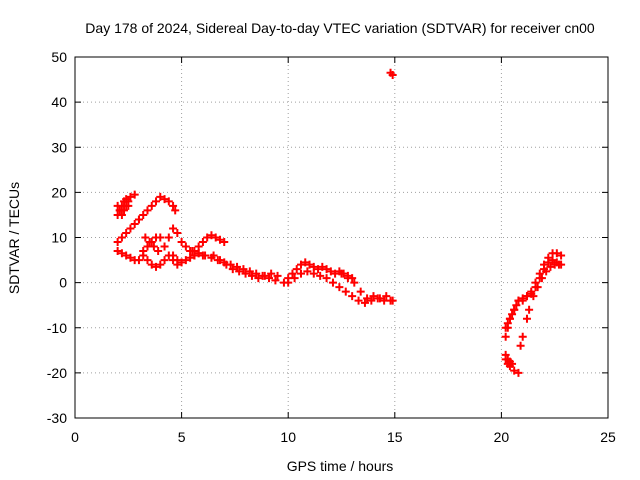 This screenshot has height=480, width=640. What do you see at coordinates (502, 437) in the screenshot?
I see `x-tick-label: 20` at bounding box center [502, 437].